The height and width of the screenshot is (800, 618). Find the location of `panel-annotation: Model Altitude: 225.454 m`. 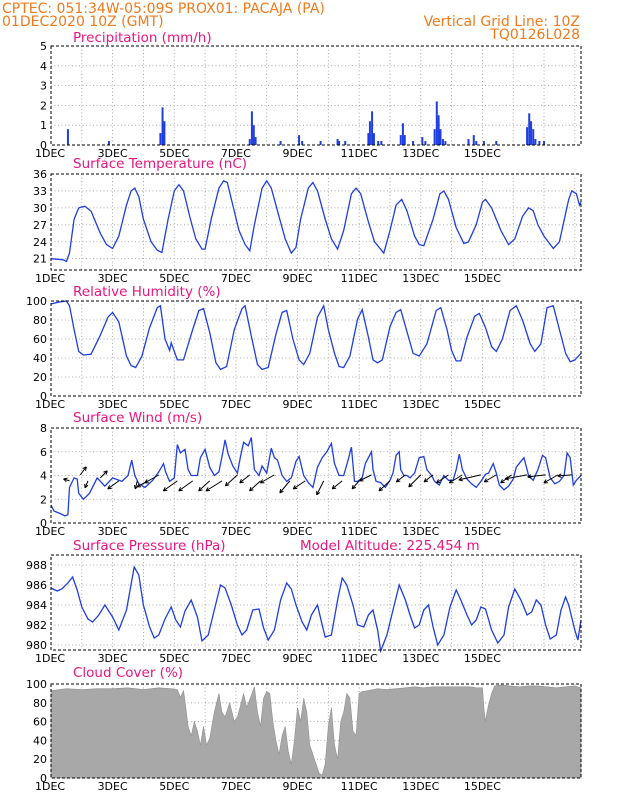

panel-annotation: Model Altitude: 225.454 m is located at coordinates (390, 546).